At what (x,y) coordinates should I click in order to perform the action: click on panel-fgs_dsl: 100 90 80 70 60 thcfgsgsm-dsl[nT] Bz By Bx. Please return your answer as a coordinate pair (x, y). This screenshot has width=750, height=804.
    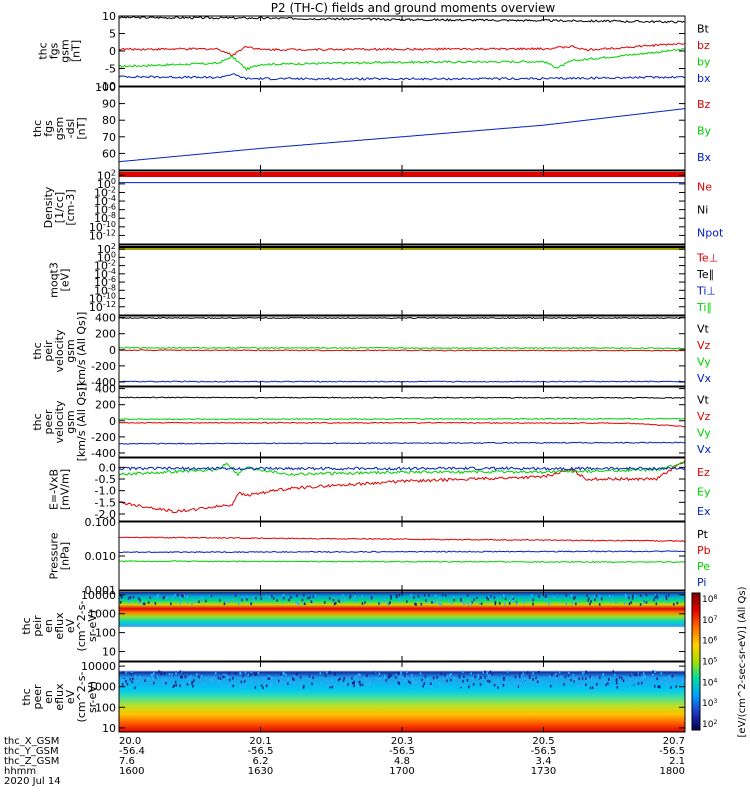
    Looking at the image, I should click on (371, 126).